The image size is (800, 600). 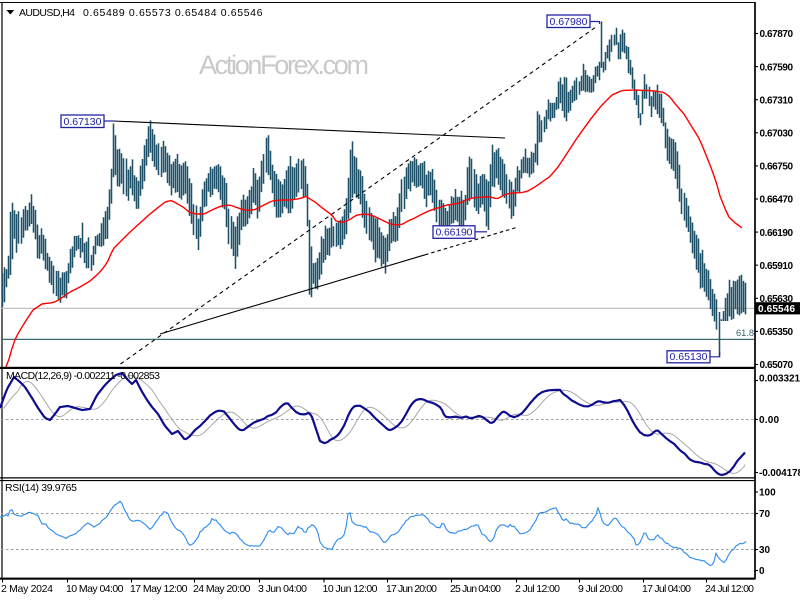 What do you see at coordinates (159, 589) in the screenshot?
I see `svg-text: 17 May 12:00` at bounding box center [159, 589].